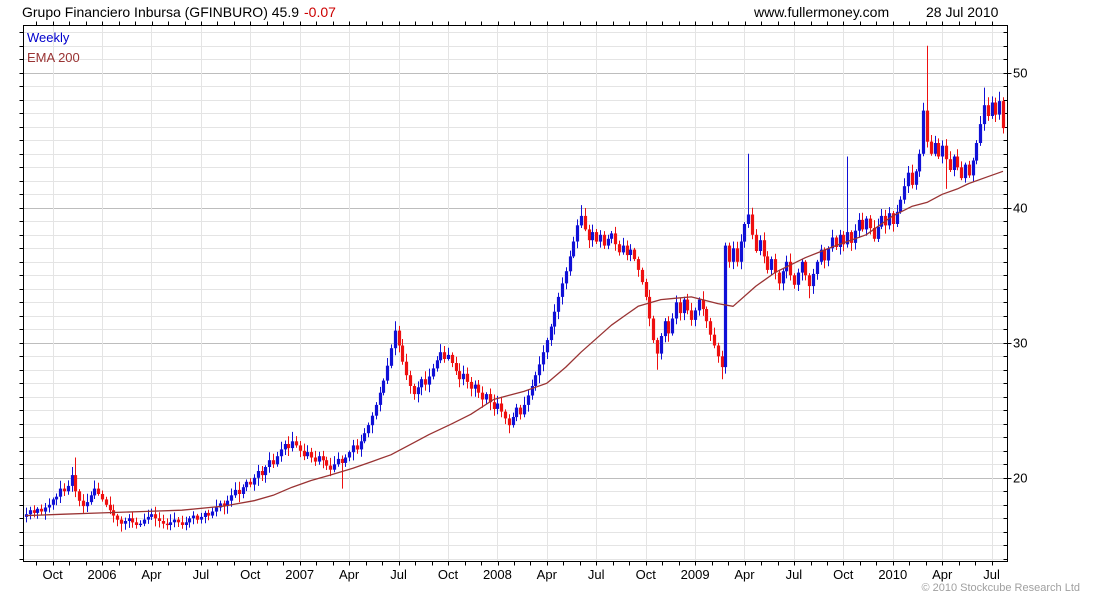 Image resolution: width=1100 pixels, height=600 pixels. What do you see at coordinates (1020, 207) in the screenshot?
I see `y-tick-label: 40` at bounding box center [1020, 207].